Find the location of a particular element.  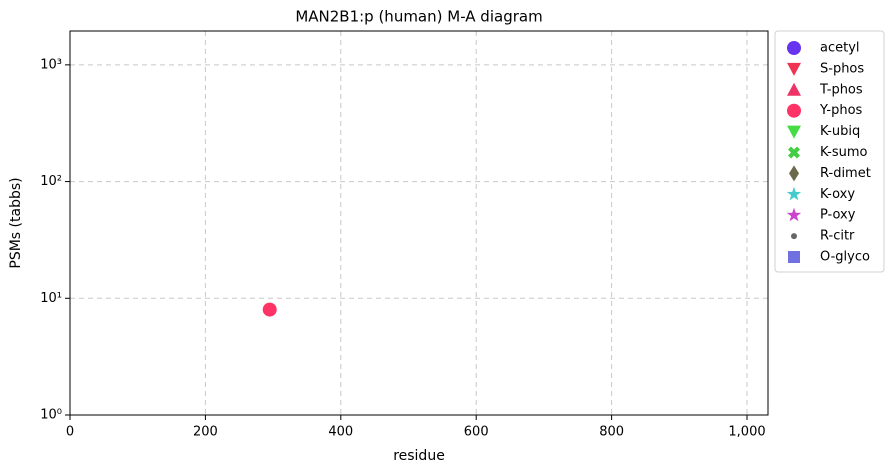

legend-label: K-ubiq is located at coordinates (840, 131).